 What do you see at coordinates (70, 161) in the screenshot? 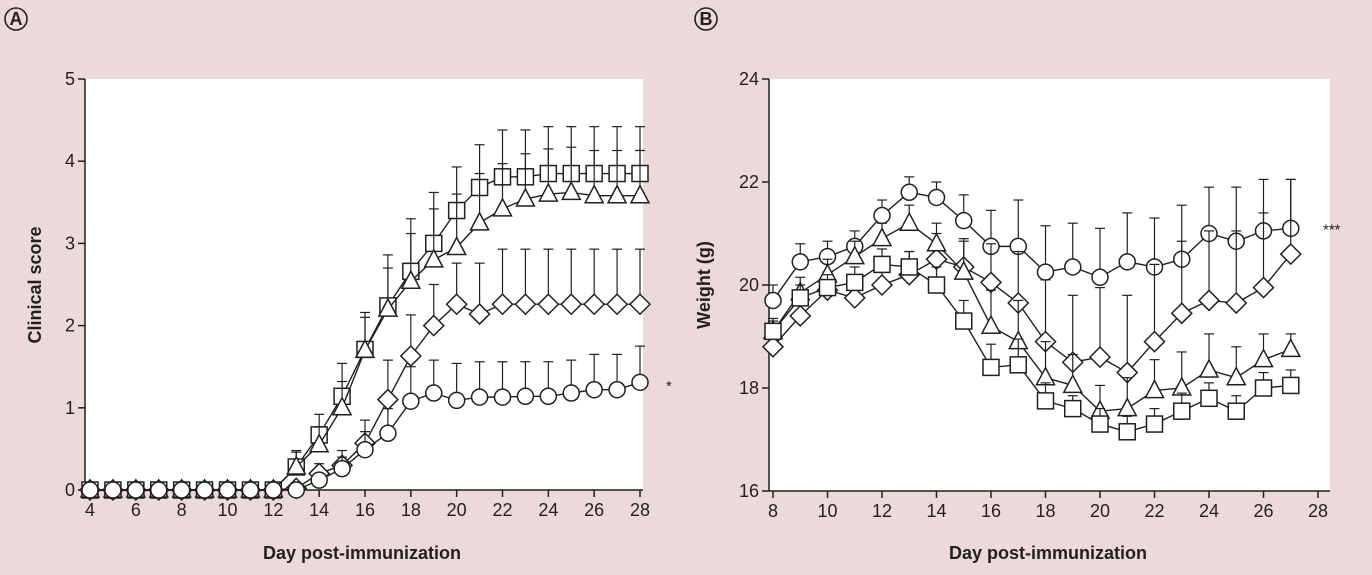
I see `panel-a-y-tick-label: 4` at bounding box center [70, 161].